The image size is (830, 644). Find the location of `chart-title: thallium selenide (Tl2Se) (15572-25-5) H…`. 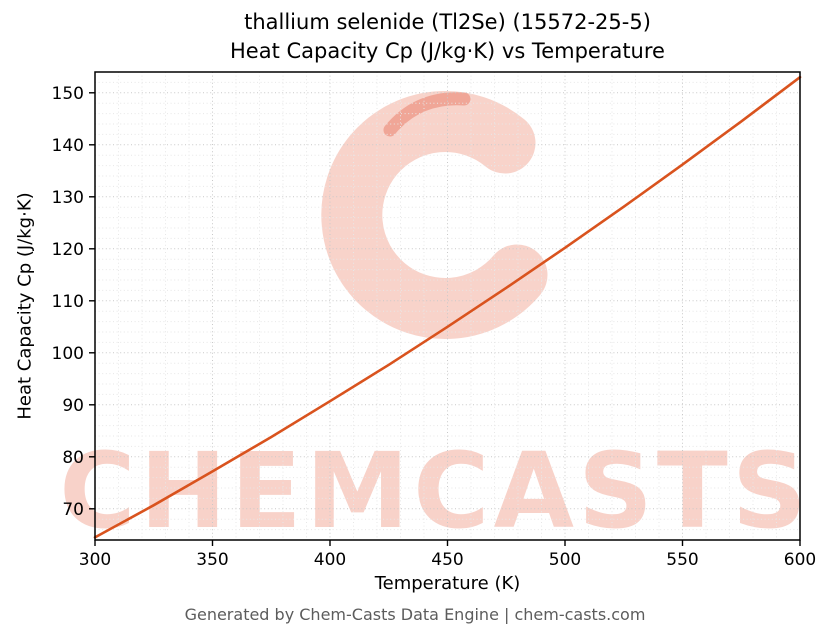

chart-title: thallium selenide (Tl2Se) (15572-25-5) H… is located at coordinates (447, 37).